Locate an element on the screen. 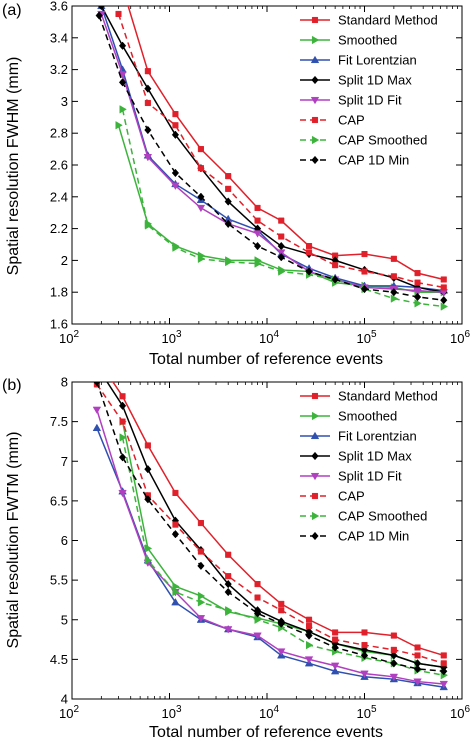 Image resolution: width=474 pixels, height=741 pixels. legend-label-cap-1d-min: CAP 1D Min is located at coordinates (373, 160).